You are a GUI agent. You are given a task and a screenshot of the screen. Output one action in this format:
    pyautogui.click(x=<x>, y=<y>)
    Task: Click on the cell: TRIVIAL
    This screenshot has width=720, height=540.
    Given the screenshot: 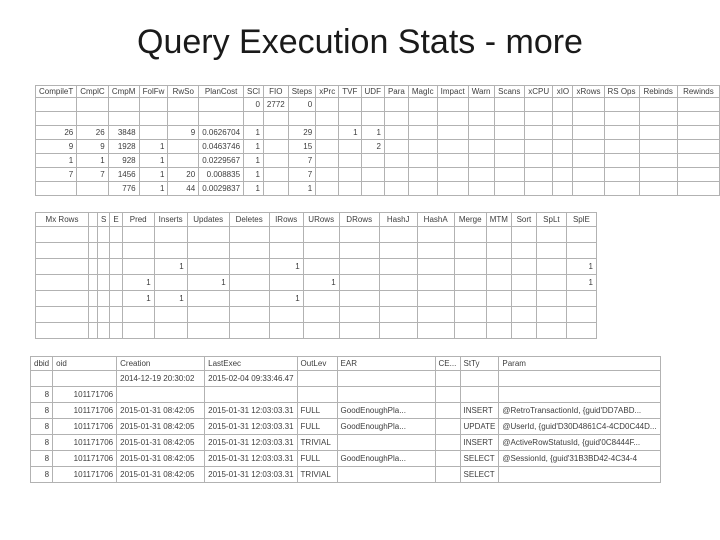 What is the action you would take?
    pyautogui.click(x=317, y=474)
    